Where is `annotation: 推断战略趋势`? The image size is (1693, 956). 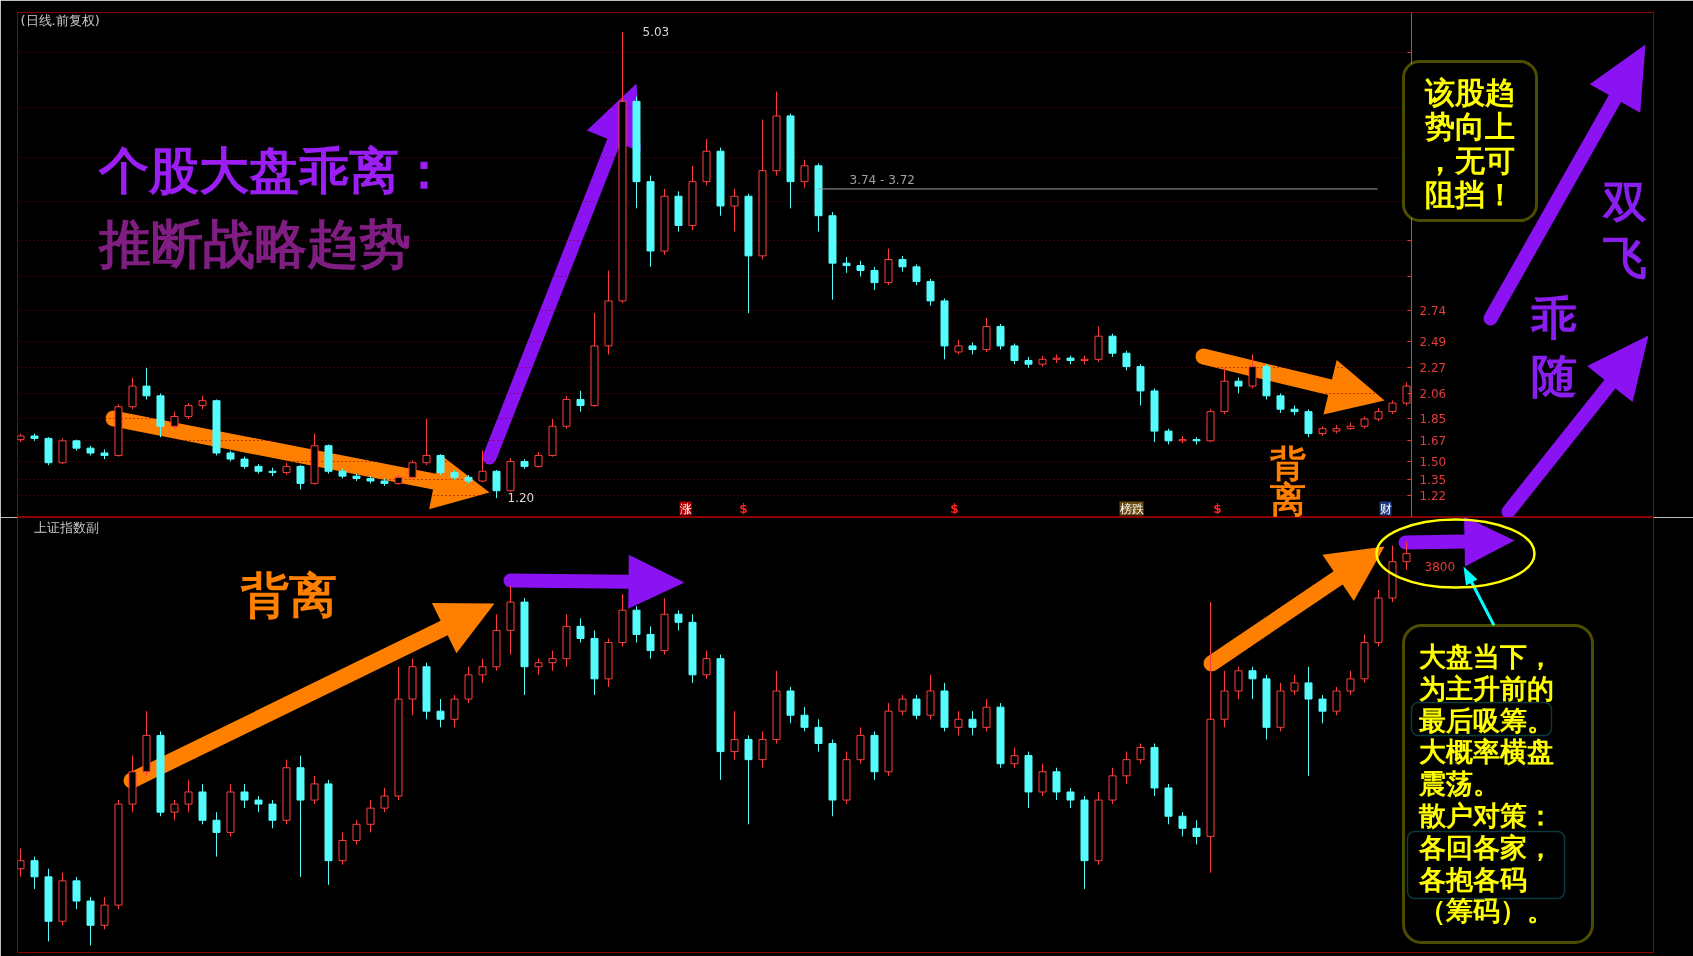 annotation: 推断战略趋势 is located at coordinates (253, 243).